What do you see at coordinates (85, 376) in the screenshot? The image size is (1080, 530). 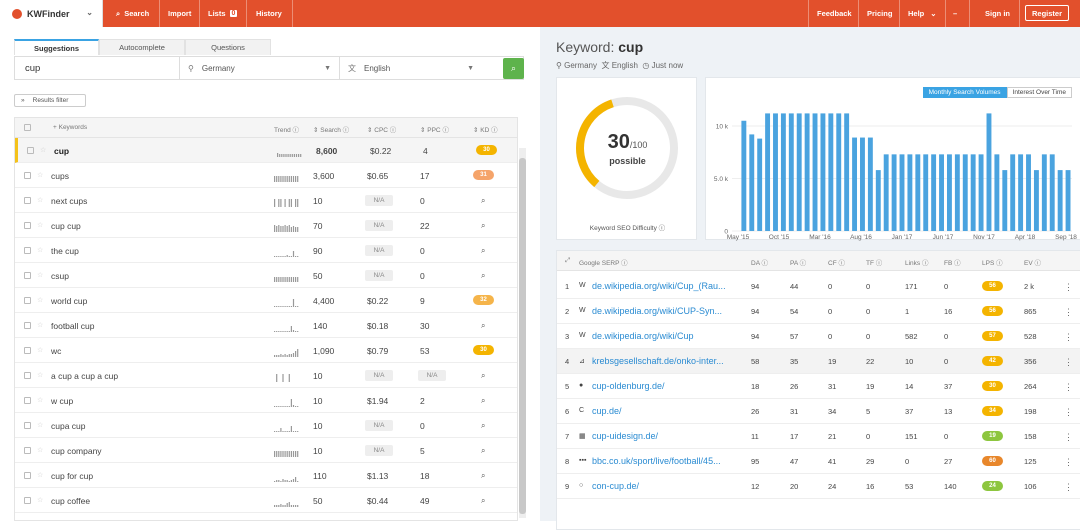 I see `keyword-text: a cup a cup a cup` at bounding box center [85, 376].